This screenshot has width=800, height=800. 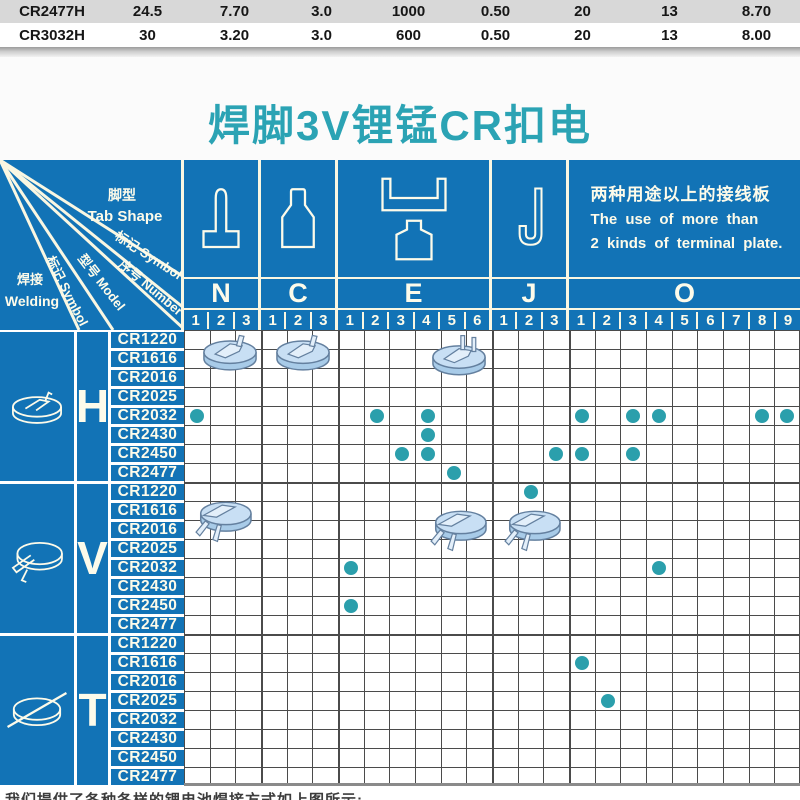 What do you see at coordinates (408, 35) in the screenshot?
I see `spec-value-cell: 600` at bounding box center [408, 35].